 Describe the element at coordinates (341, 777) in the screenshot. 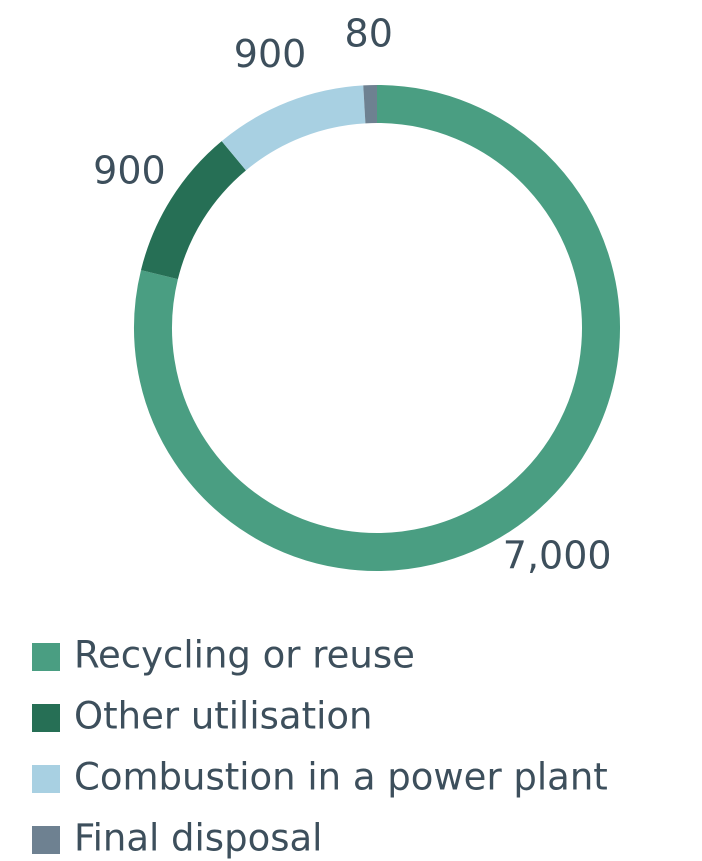

I see `legend-label: Combustion in a power plant` at that location.